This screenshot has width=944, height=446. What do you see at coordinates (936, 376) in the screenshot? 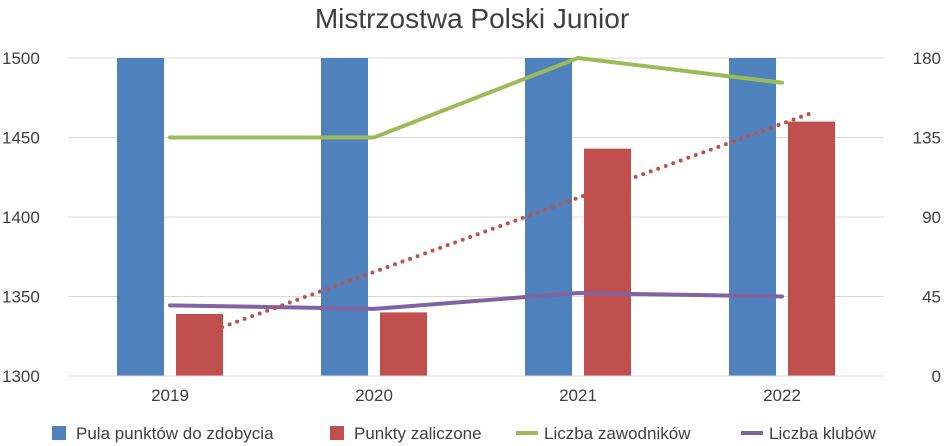
I see `y-right-tick-label: 0` at bounding box center [936, 376].